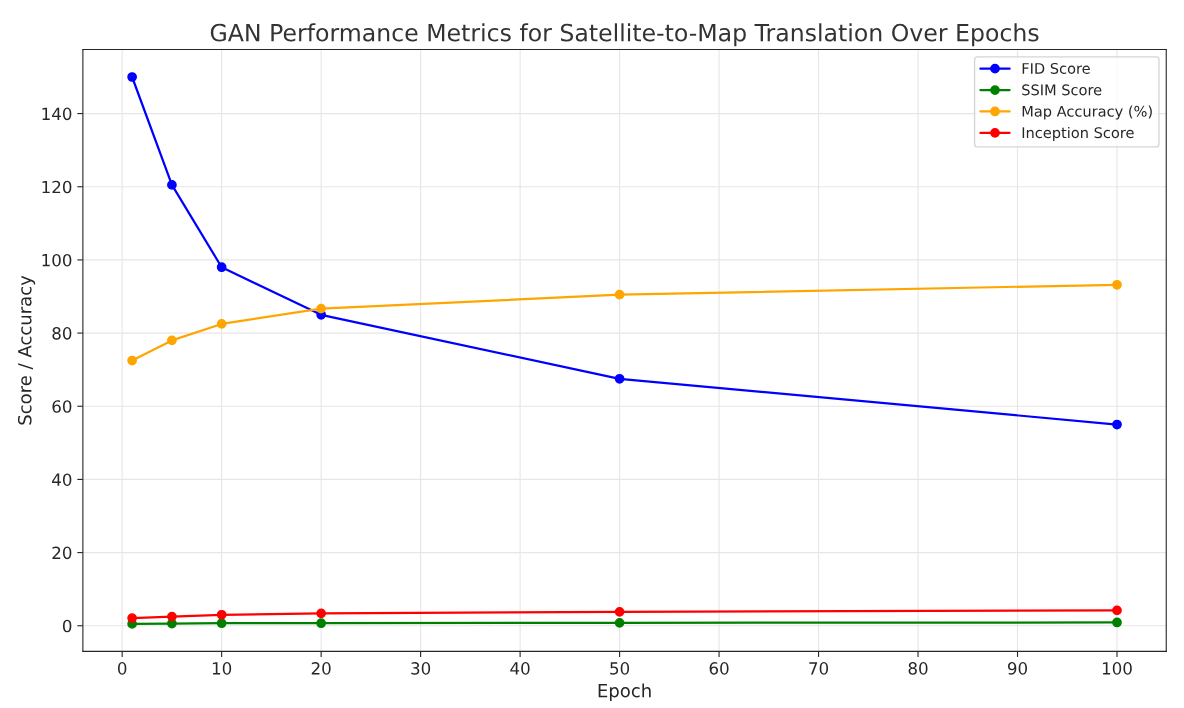 Image resolution: width=1184 pixels, height=708 pixels. Describe the element at coordinates (819, 668) in the screenshot. I see `x-tick-label: 70` at that location.